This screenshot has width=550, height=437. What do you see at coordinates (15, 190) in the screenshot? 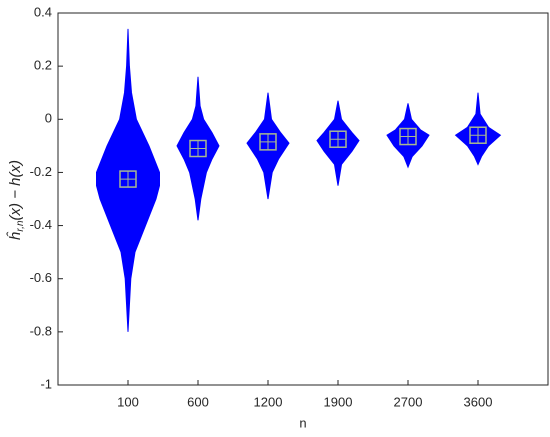
I see `y-label-rest: (x) − h(x)` at bounding box center [15, 190].